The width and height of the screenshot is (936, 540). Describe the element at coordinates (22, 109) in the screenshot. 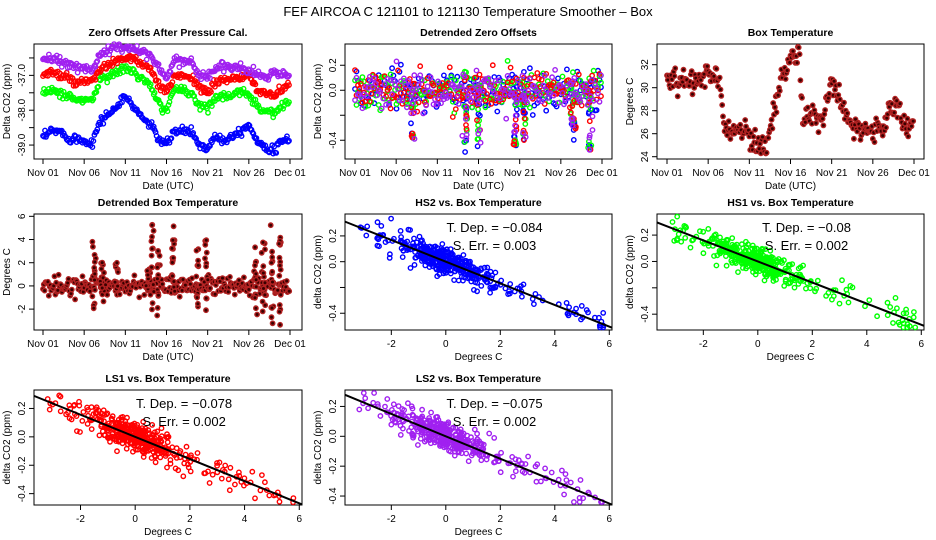

I see `y-tick-label: -38.0` at that location.